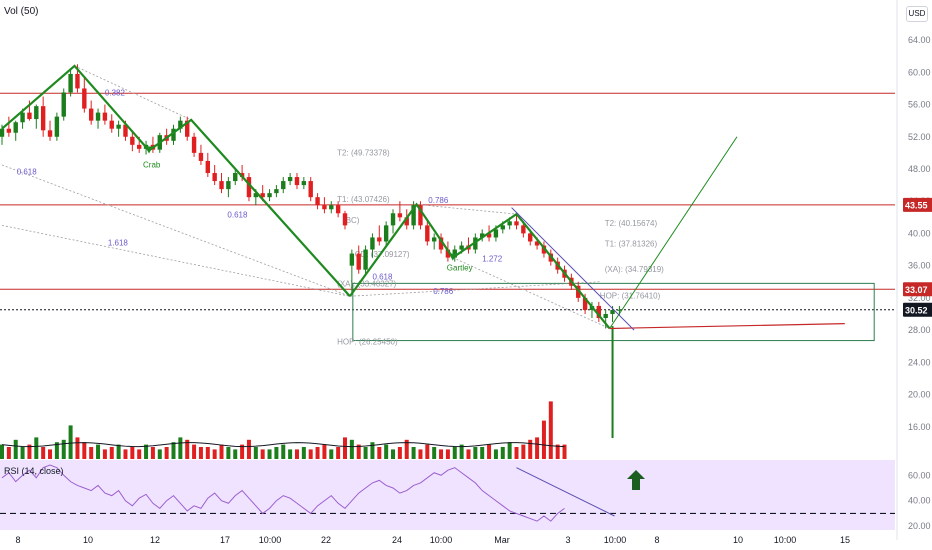 The image size is (932, 550). Describe the element at coordinates (492, 259) in the screenshot. I see `fib-annotation: 1.272` at that location.